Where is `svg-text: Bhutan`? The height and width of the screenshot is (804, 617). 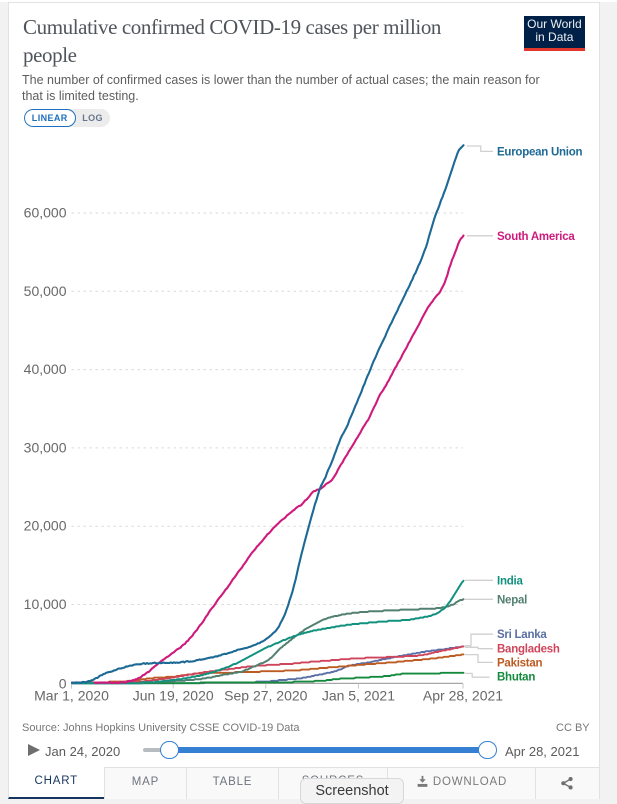
svg-text: Bhutan is located at coordinates (516, 678).